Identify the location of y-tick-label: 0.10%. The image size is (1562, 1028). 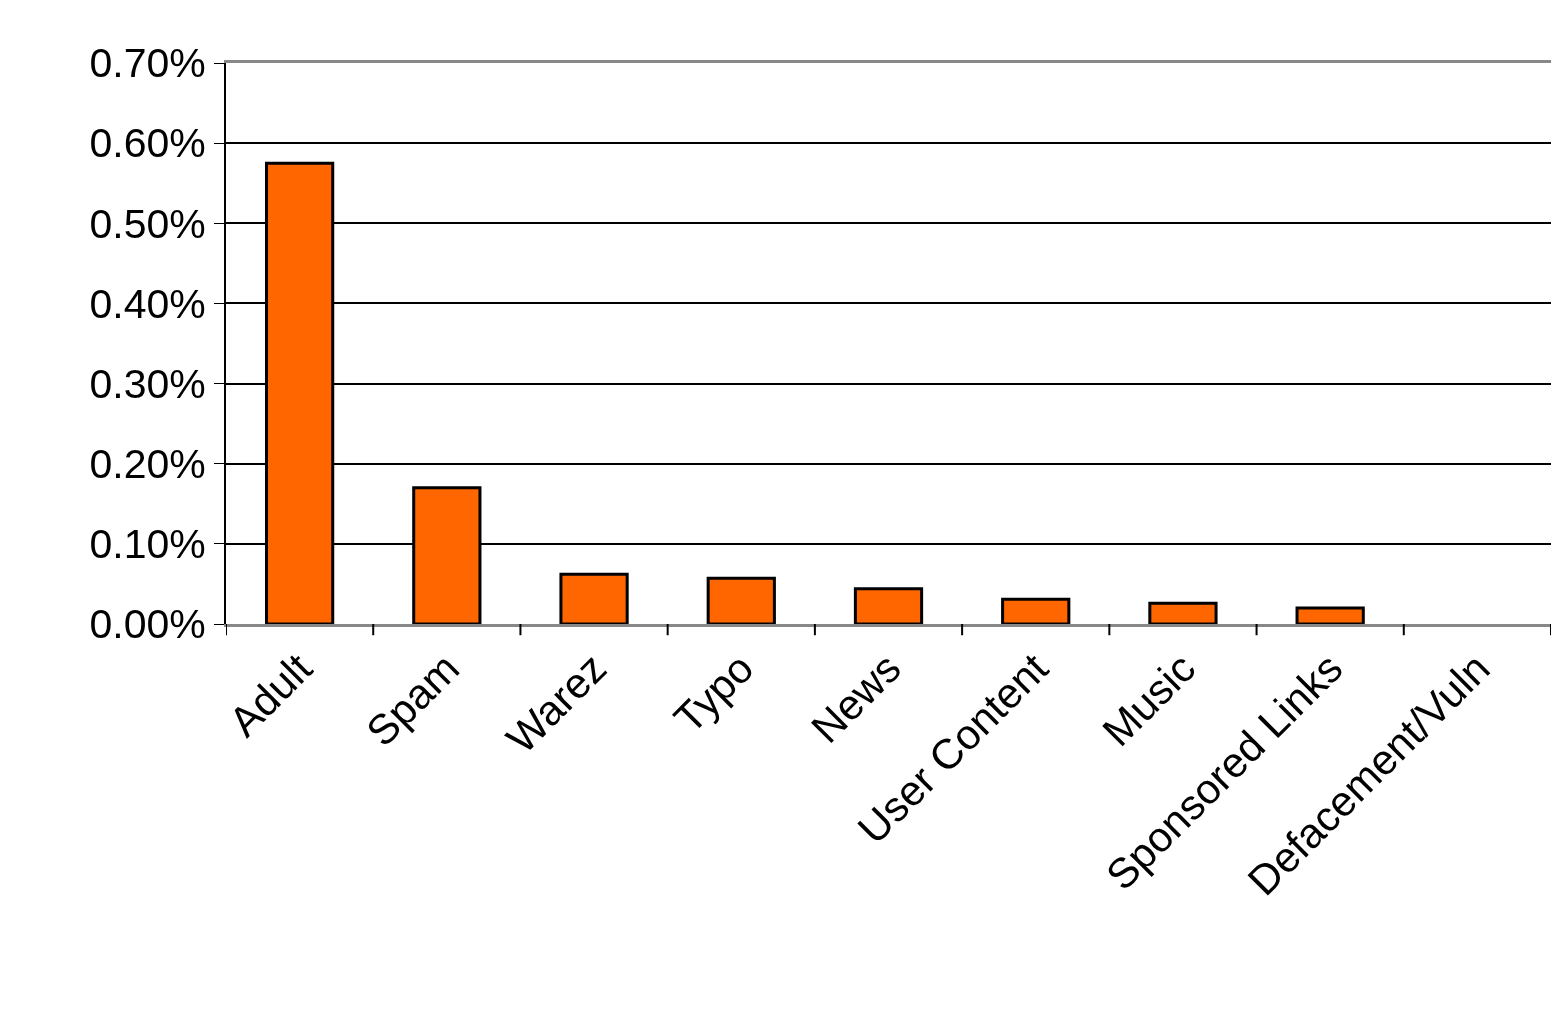
(147, 544).